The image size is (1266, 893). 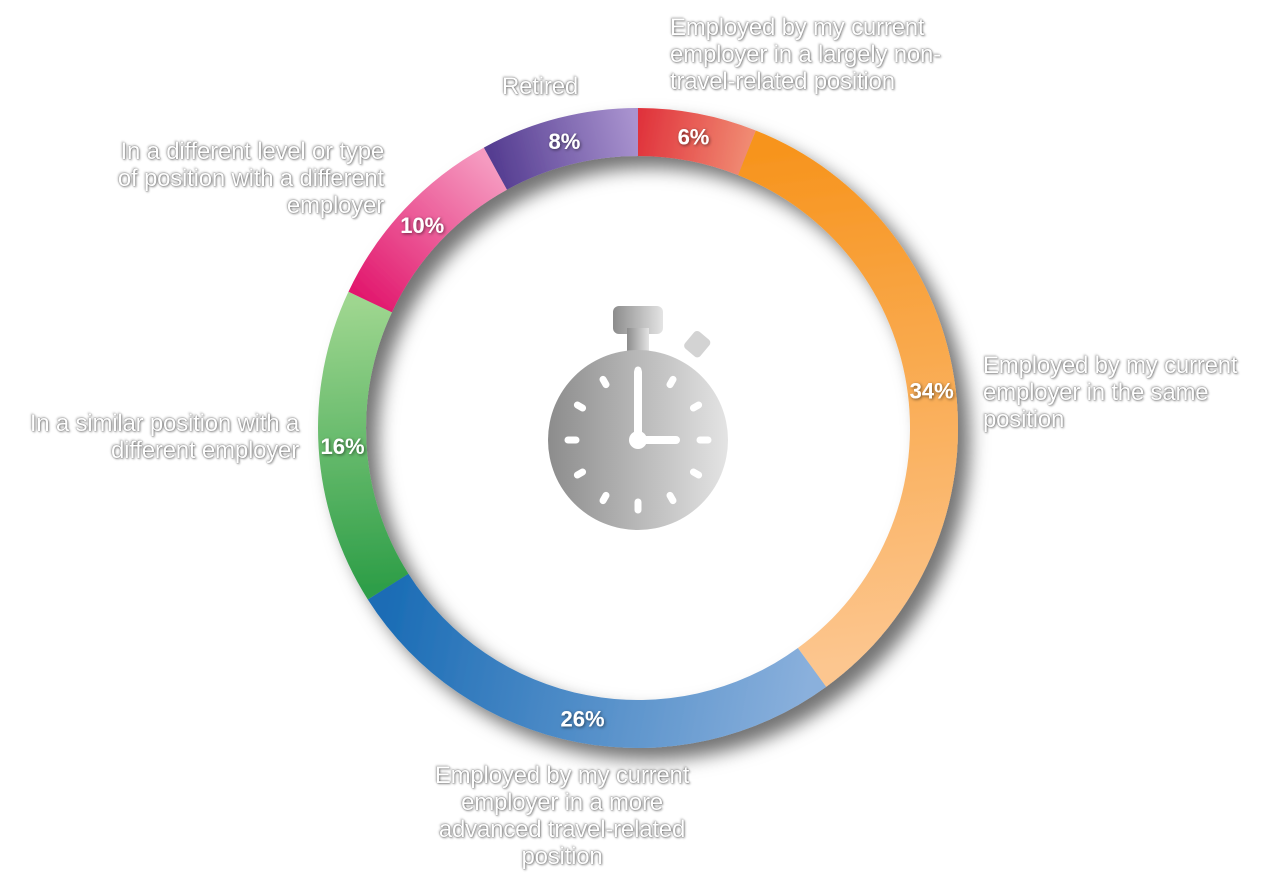 I want to click on stopwatch-icon, so click(x=638, y=418).